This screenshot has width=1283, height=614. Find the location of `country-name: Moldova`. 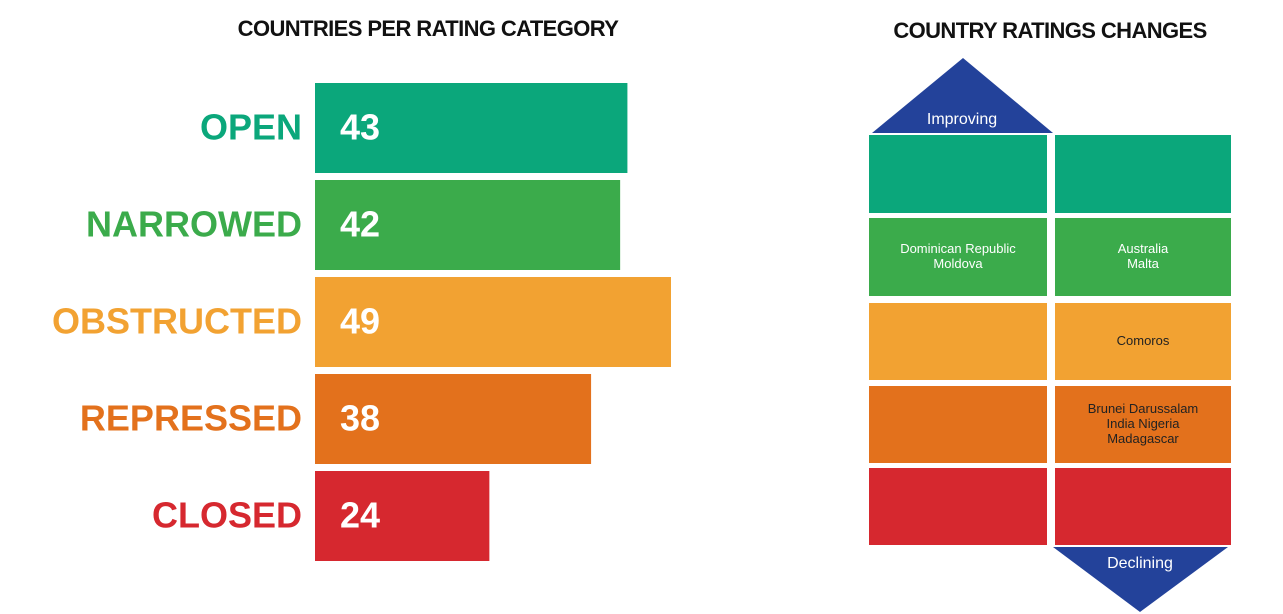

country-name: Moldova is located at coordinates (958, 263).